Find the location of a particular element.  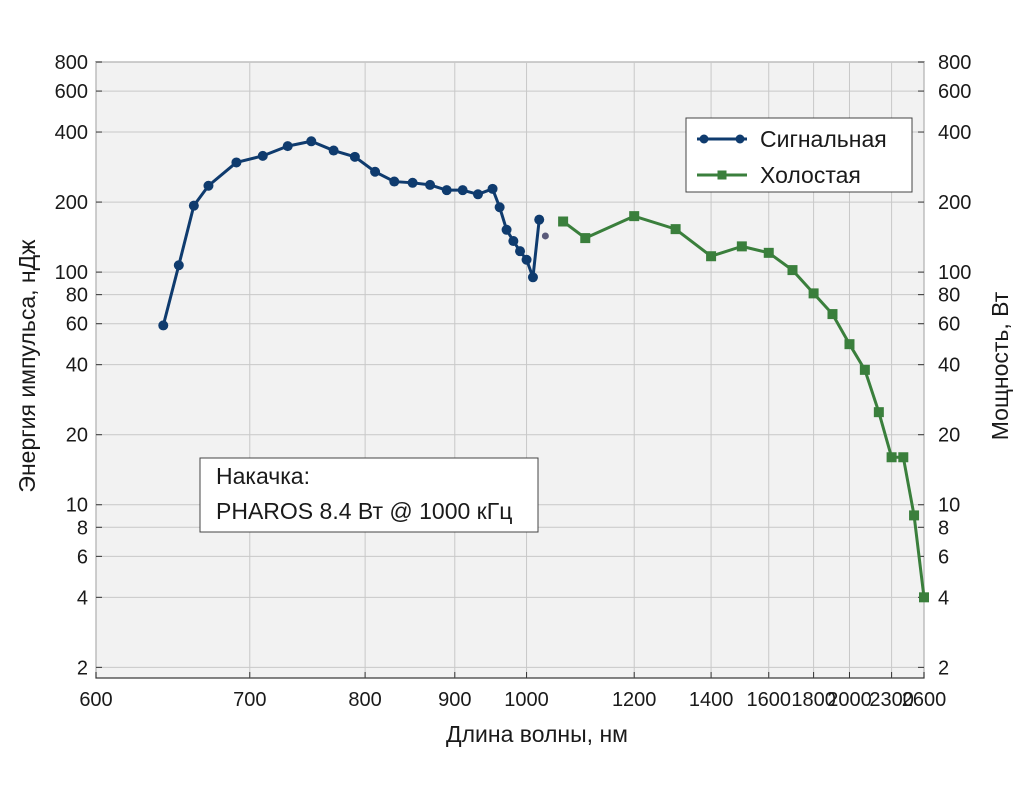

y-tick-label-right: 200 is located at coordinates (954, 203).